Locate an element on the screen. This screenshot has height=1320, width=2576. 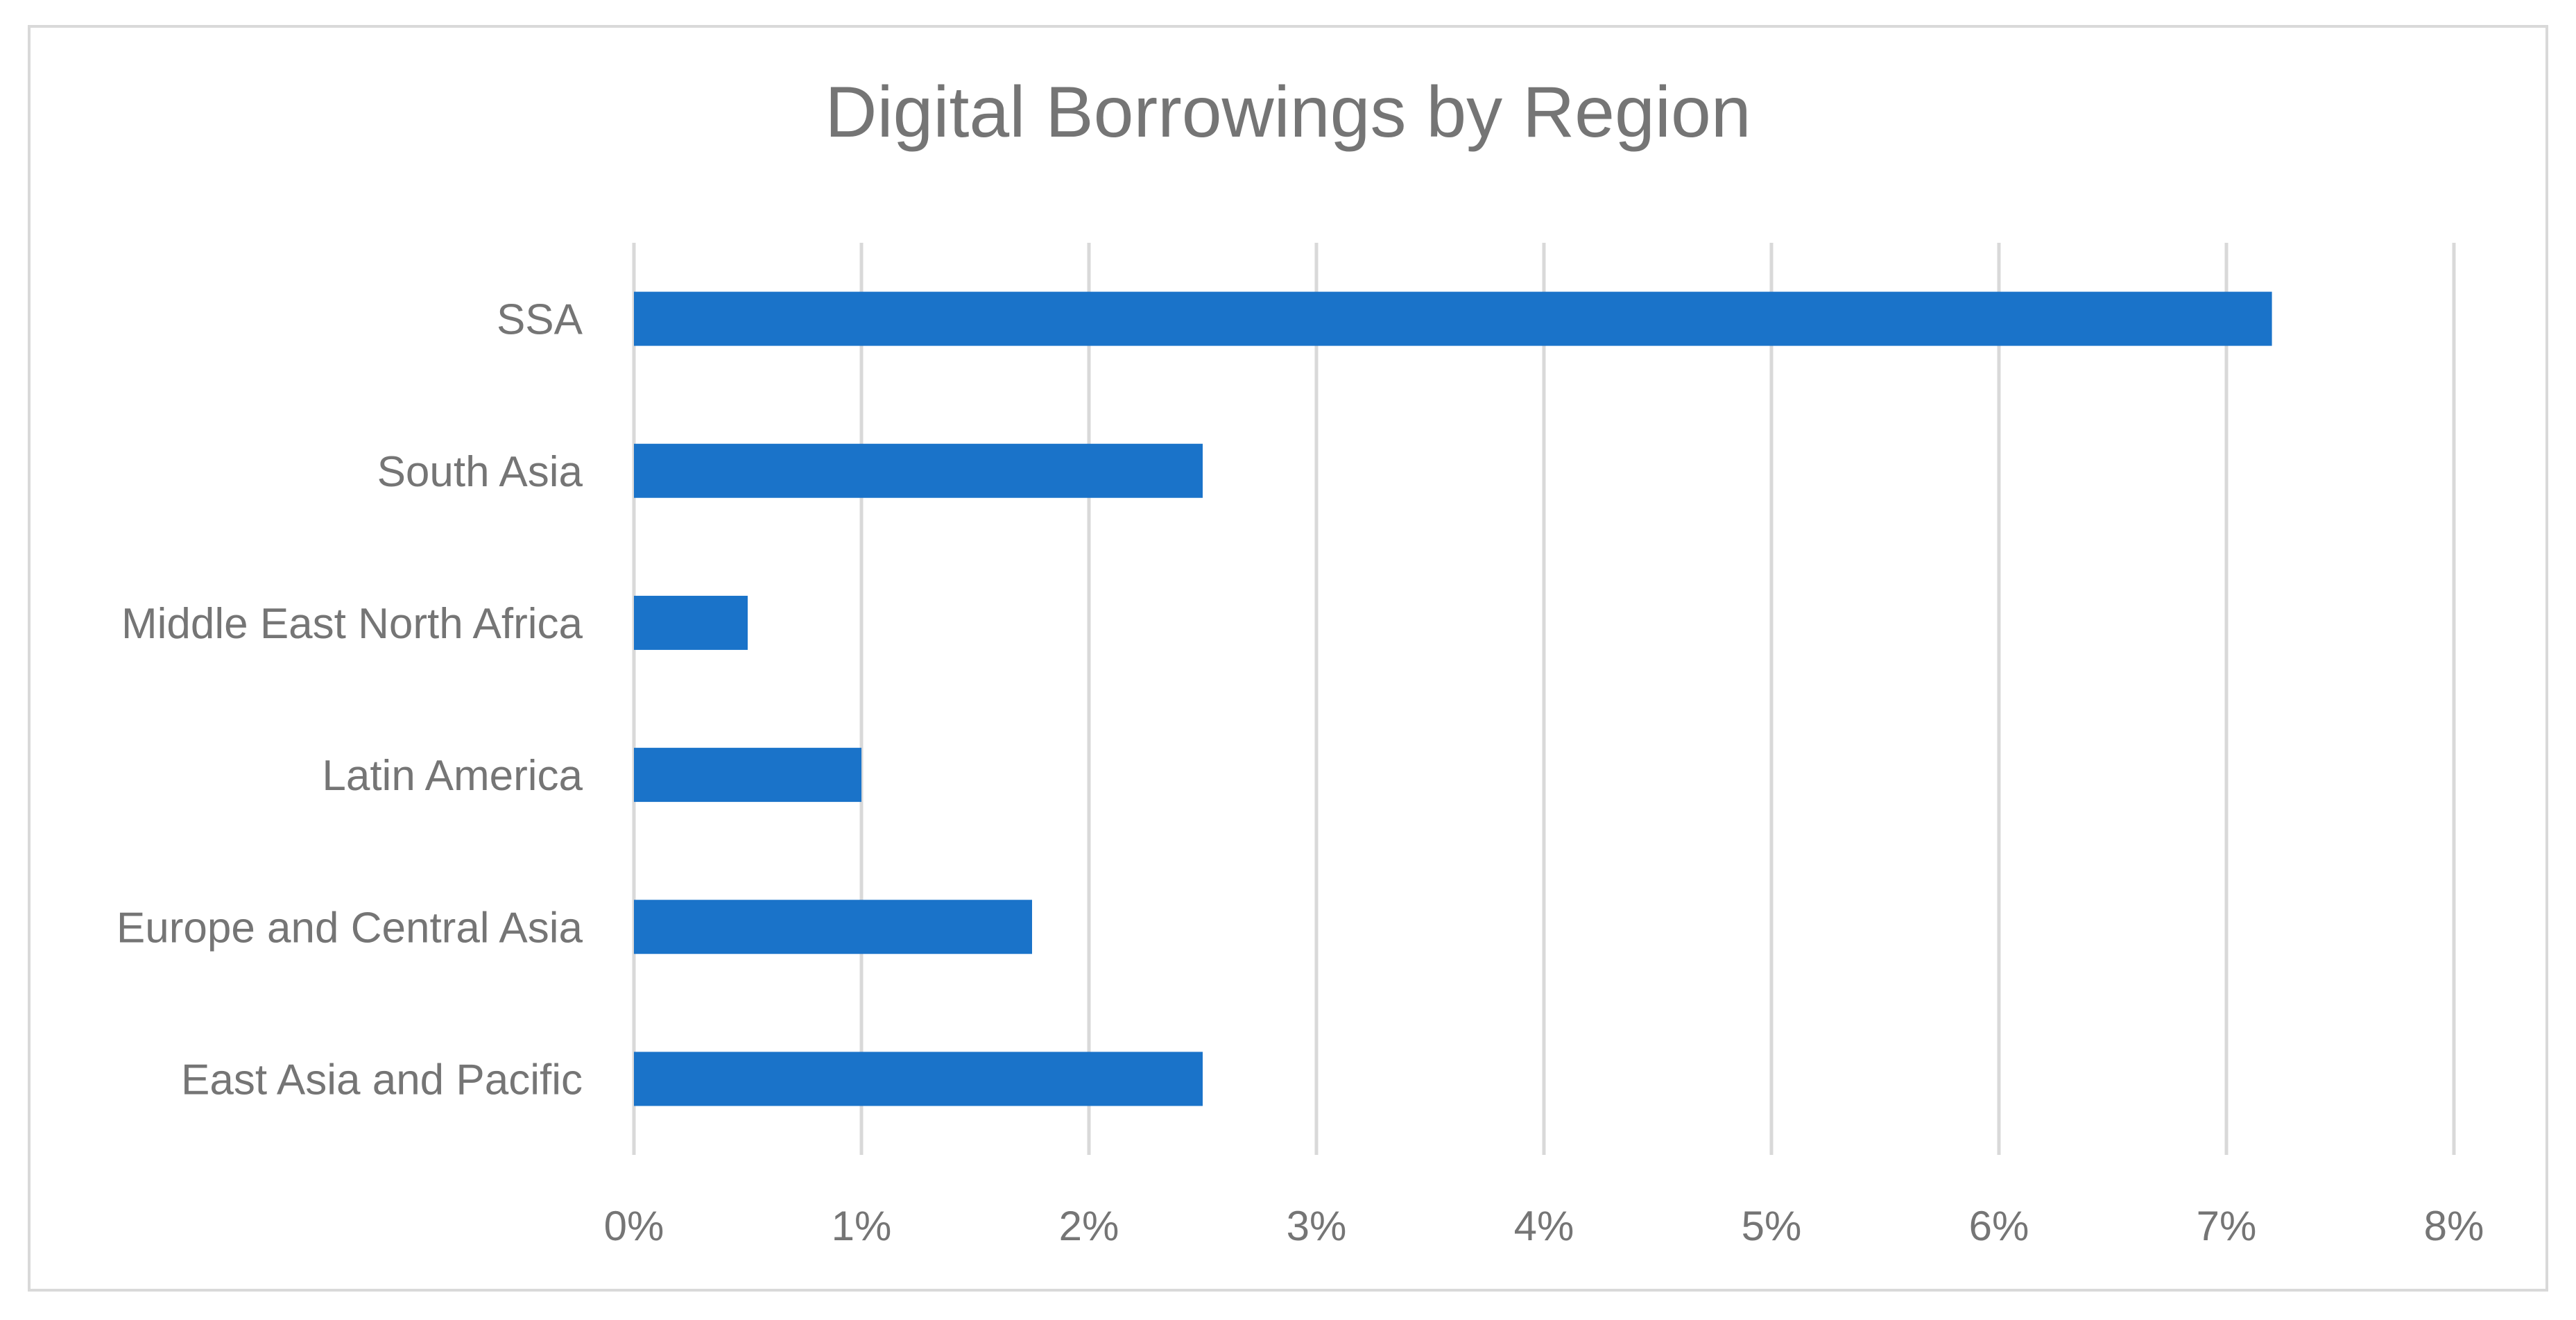
x-tick-label: 1% is located at coordinates (862, 1226).